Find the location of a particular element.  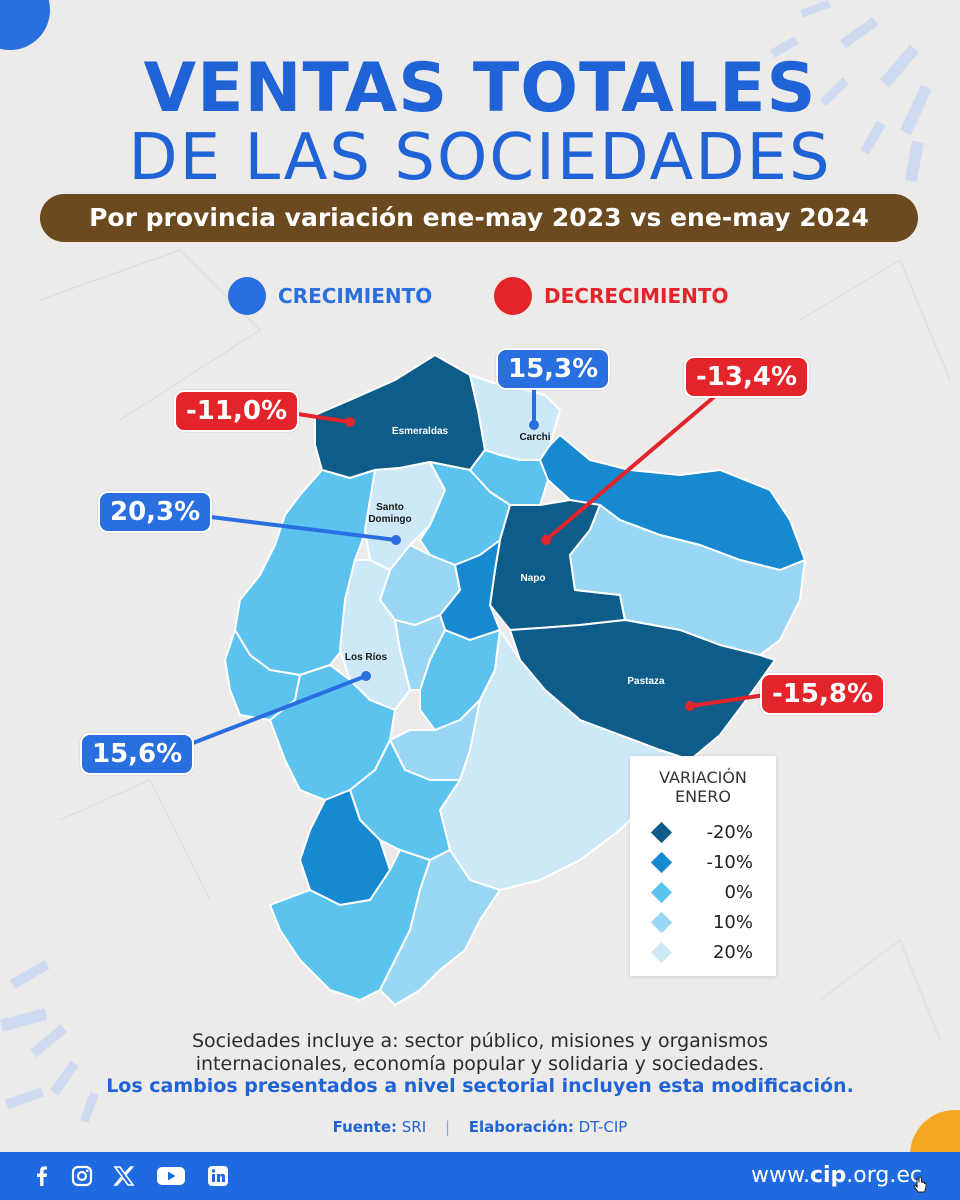

website-prefix: www. is located at coordinates (780, 1175).